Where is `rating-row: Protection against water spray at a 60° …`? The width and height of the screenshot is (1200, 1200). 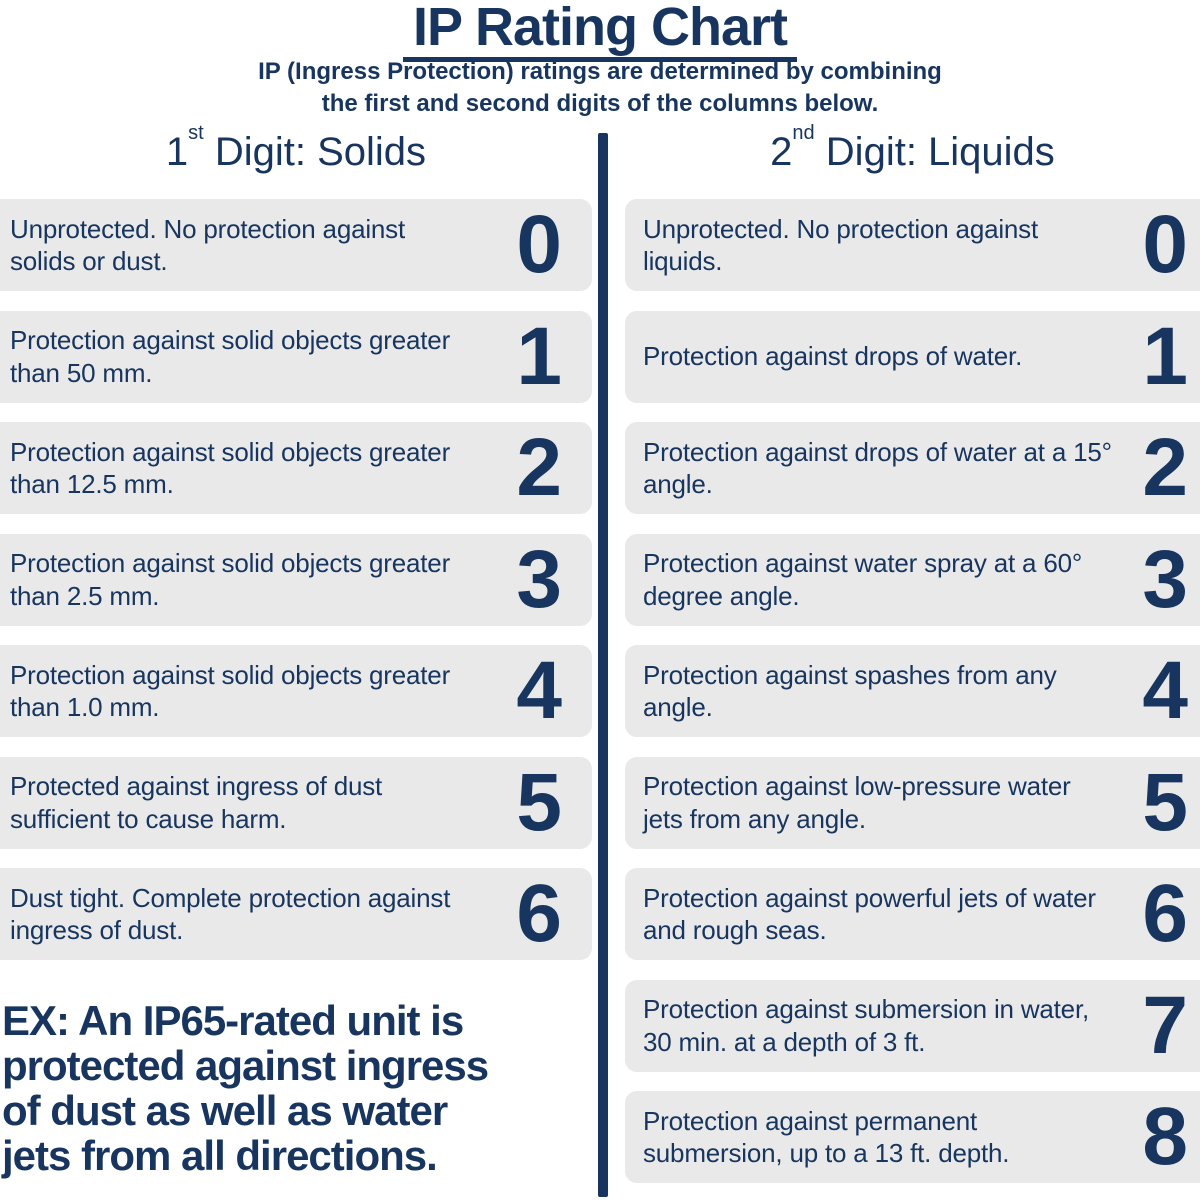 rating-row: Protection against water spray at a 60° … is located at coordinates (912, 579).